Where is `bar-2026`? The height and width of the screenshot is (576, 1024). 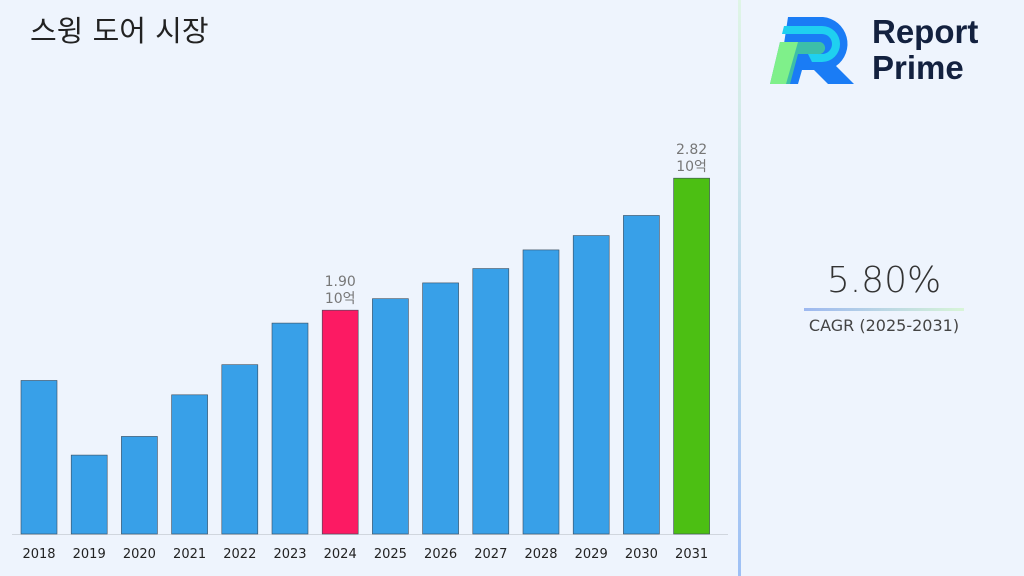
bar-2026 is located at coordinates (440, 408).